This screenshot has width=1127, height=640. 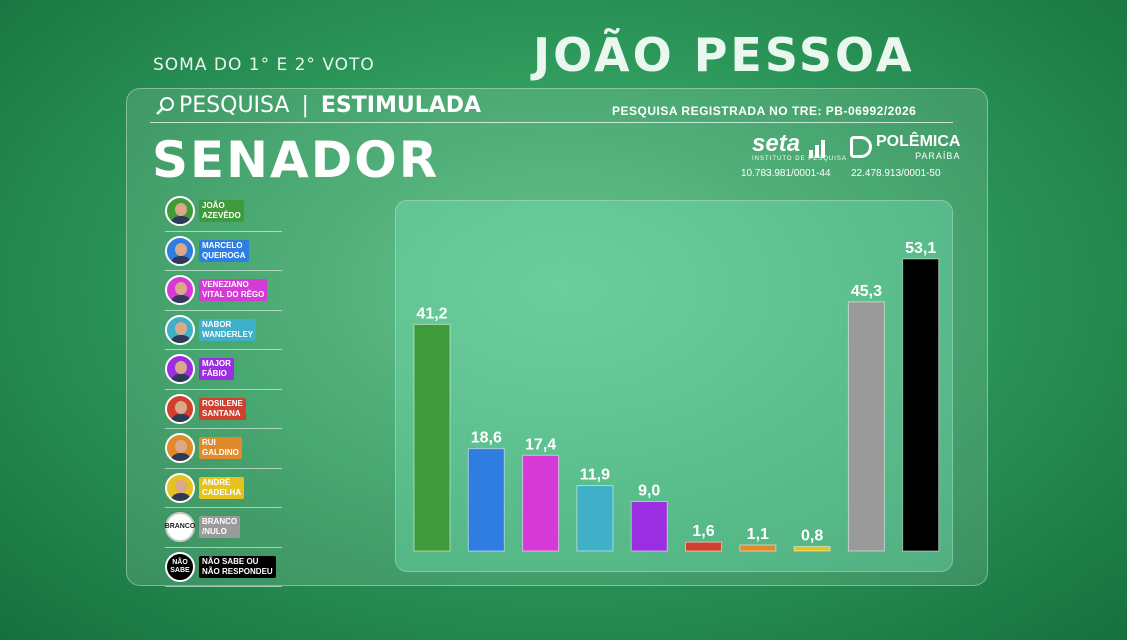 I want to click on candidate-label: BRANCO /NULO, so click(x=220, y=527).